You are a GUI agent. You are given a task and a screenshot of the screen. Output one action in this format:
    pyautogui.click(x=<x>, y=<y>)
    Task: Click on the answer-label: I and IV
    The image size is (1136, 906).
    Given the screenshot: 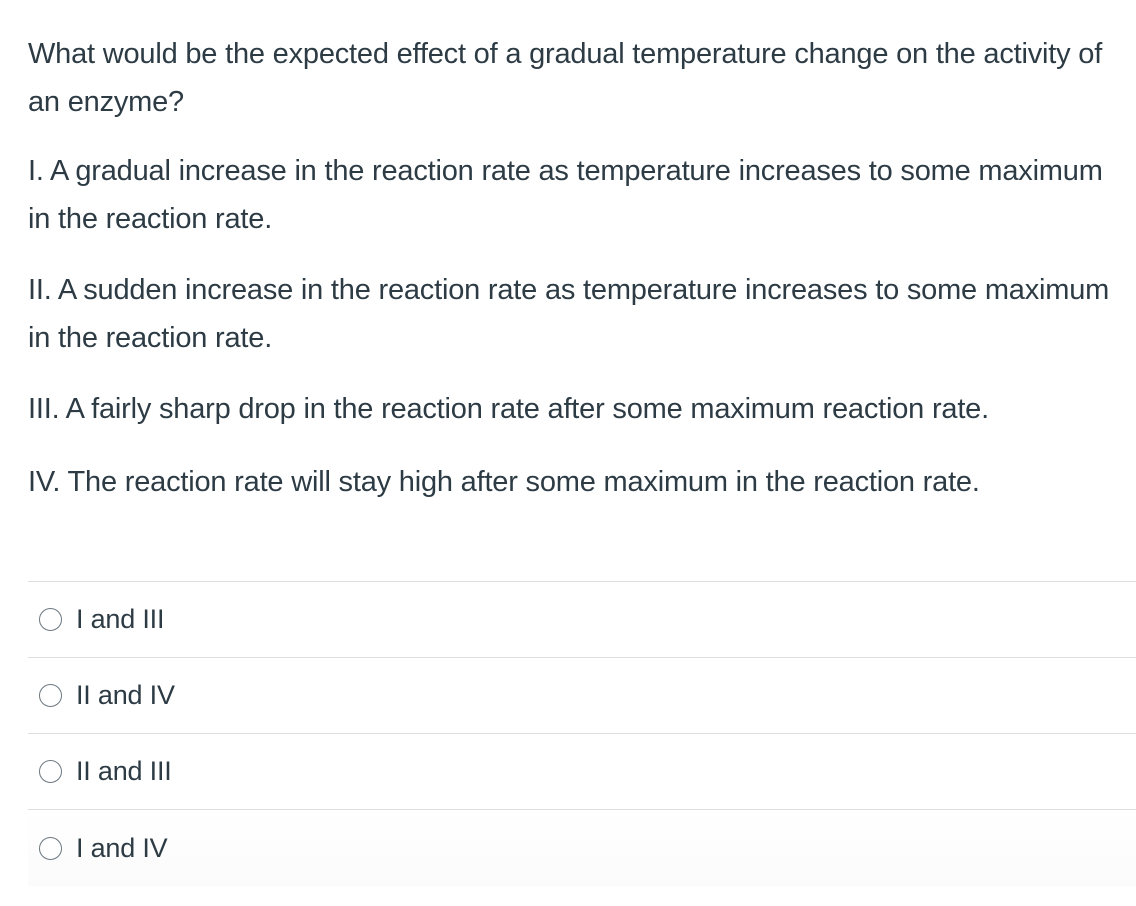 What is the action you would take?
    pyautogui.click(x=122, y=847)
    